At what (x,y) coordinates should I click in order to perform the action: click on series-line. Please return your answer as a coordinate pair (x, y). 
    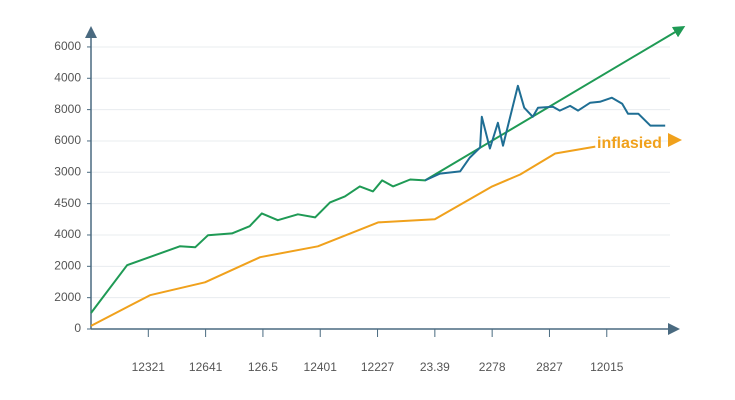
    Looking at the image, I should click on (545, 133).